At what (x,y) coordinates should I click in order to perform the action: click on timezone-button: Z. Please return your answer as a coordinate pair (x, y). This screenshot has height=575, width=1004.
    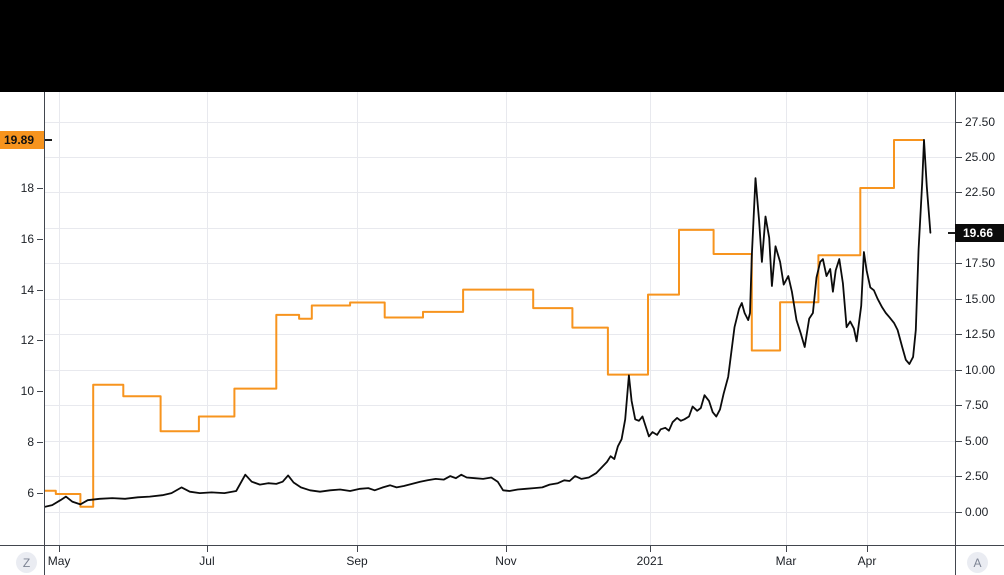
    Looking at the image, I should click on (26, 562).